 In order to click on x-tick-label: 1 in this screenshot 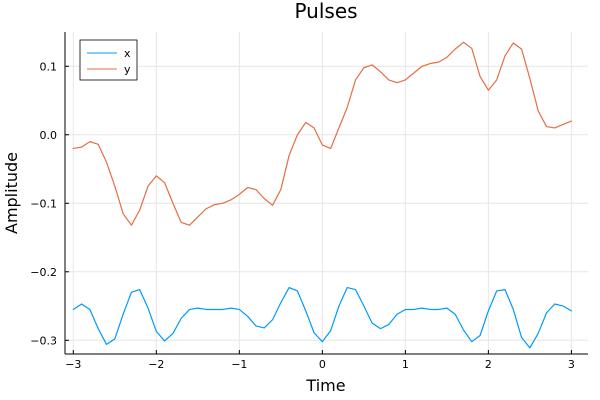, I will do `click(405, 364)`.